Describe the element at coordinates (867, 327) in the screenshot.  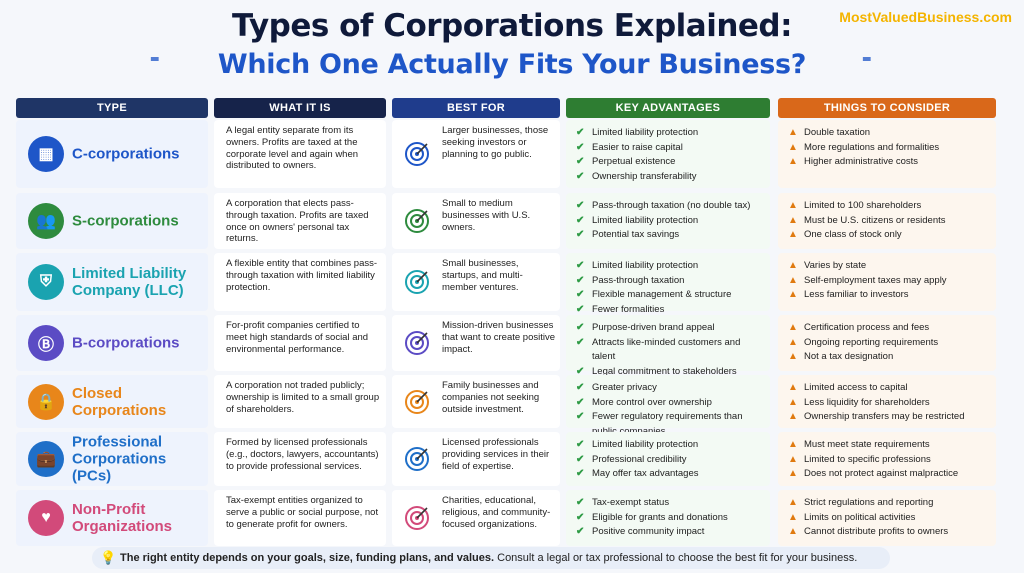
I see `con-text: Certification process and fees` at that location.